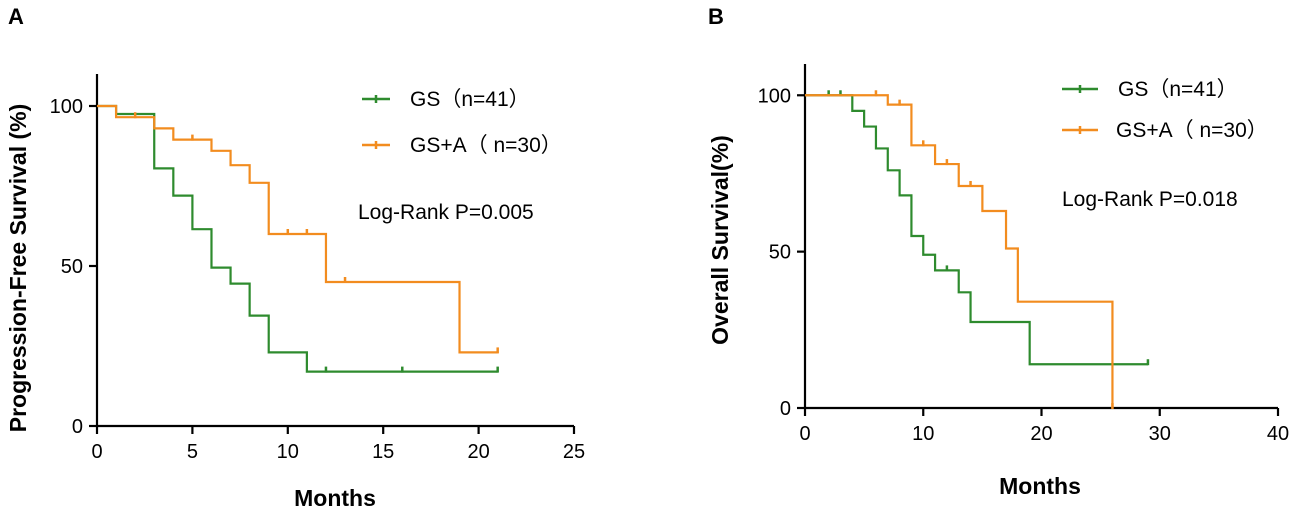  I want to click on y-tick-label-a-50: 50, so click(72, 267).